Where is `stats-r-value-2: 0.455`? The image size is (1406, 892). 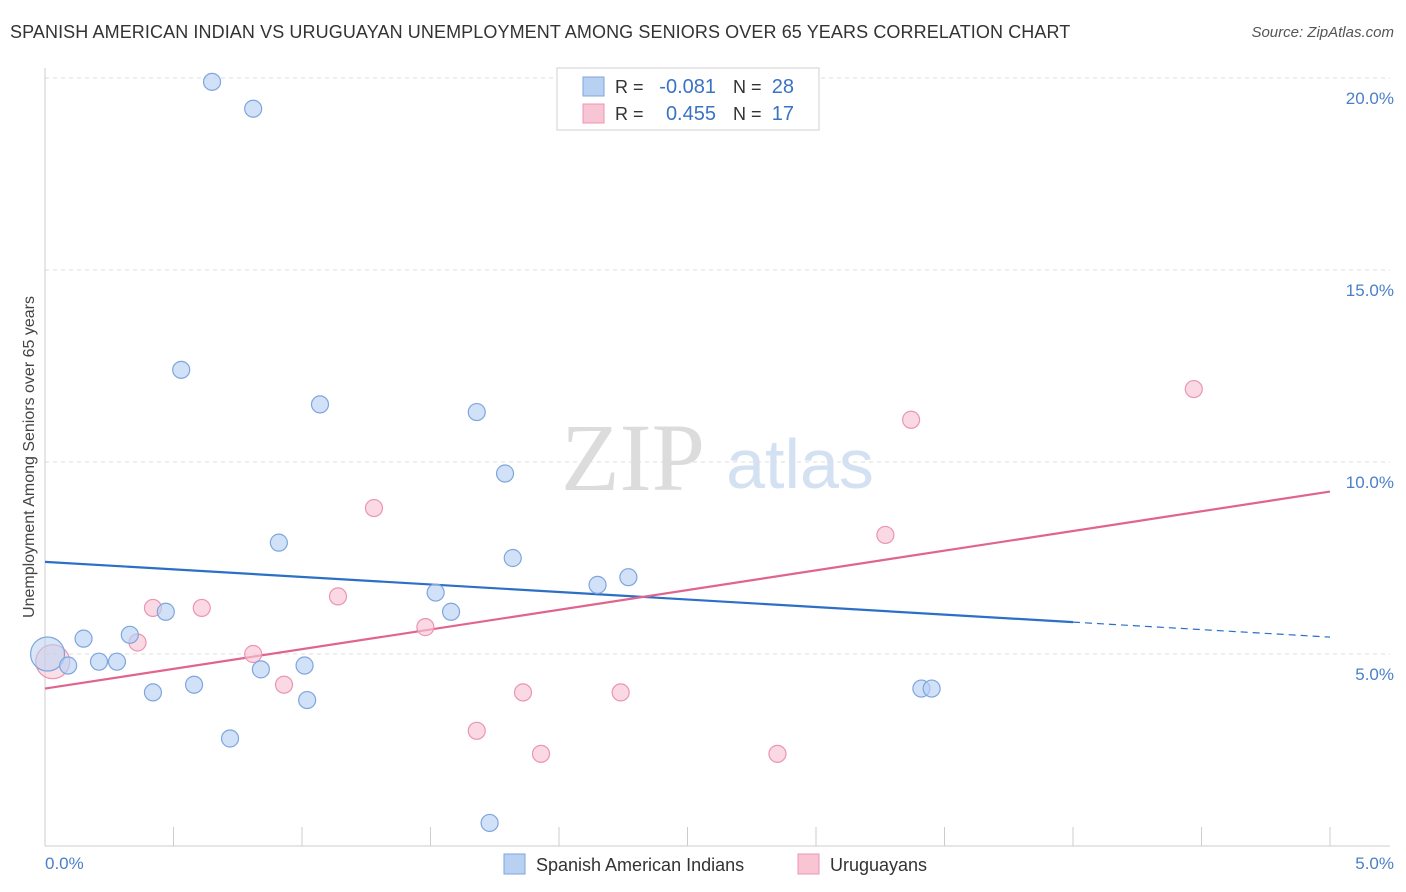
stats-r-value-2: 0.455 is located at coordinates (691, 114).